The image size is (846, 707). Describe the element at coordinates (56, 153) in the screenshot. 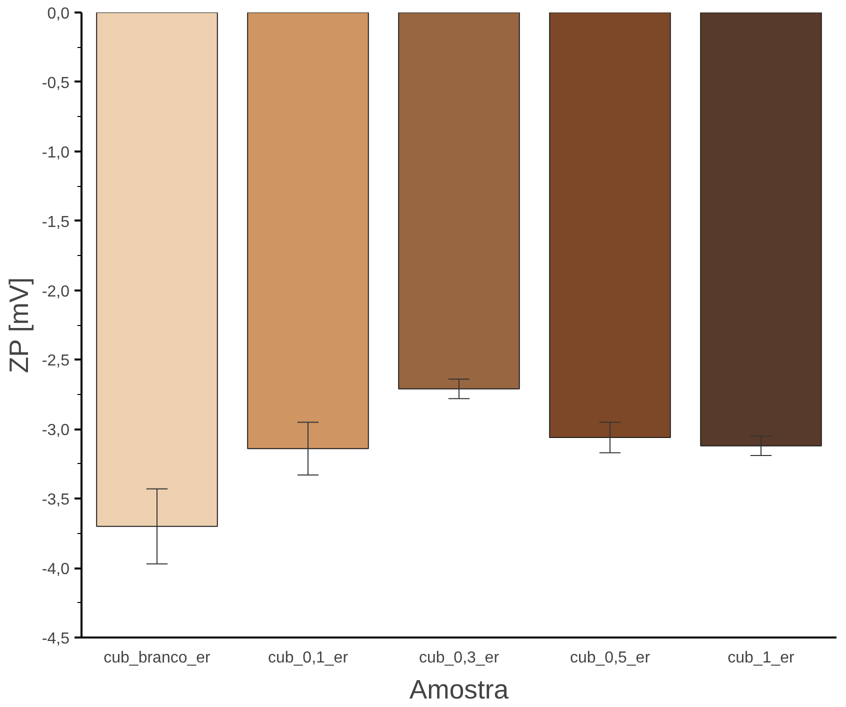

I see `y-tick-label: -1,0` at that location.